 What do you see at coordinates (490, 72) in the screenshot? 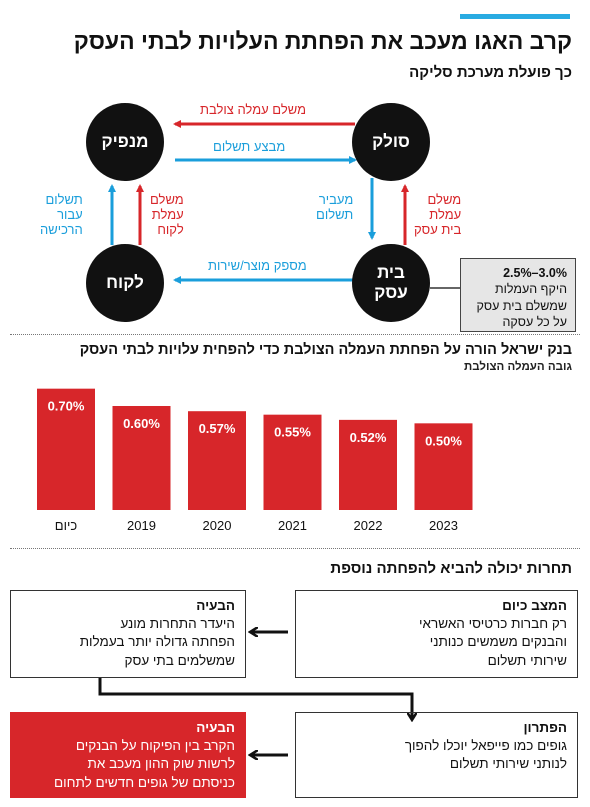
I see `diagram-heading: כך פועלת מערכת סליקה` at bounding box center [490, 72].